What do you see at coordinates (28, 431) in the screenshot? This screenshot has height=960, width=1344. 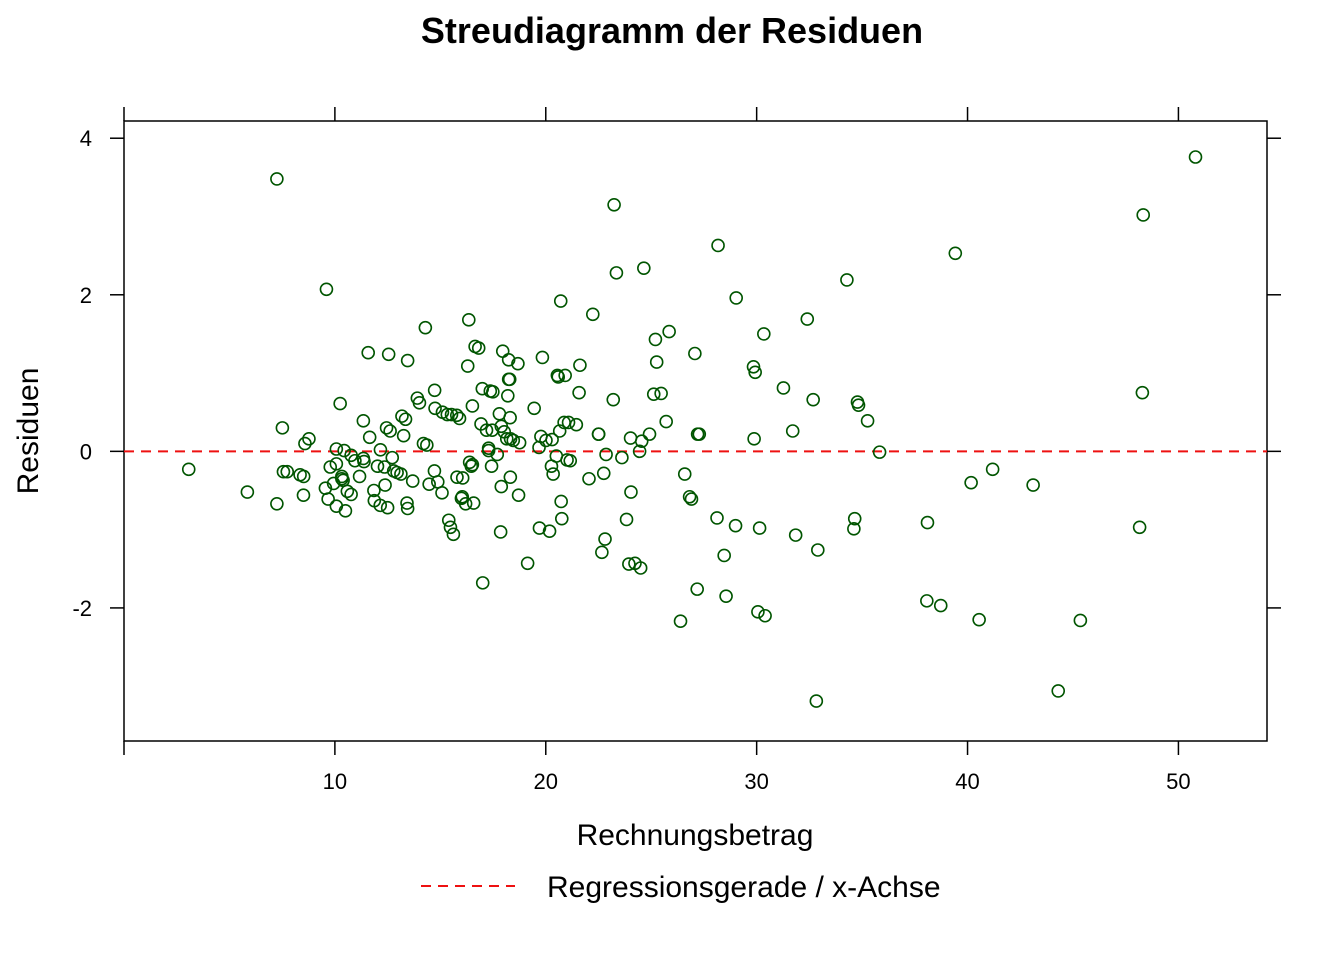 I see `y-axis-label: Residuen` at bounding box center [28, 431].